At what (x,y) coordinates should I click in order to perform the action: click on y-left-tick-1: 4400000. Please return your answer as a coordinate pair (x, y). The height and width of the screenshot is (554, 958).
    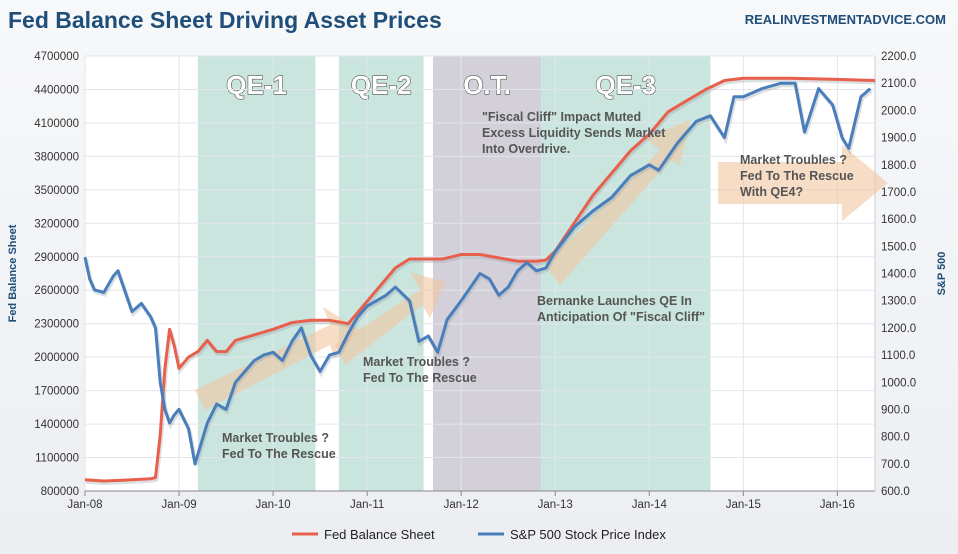
    Looking at the image, I should click on (56, 90).